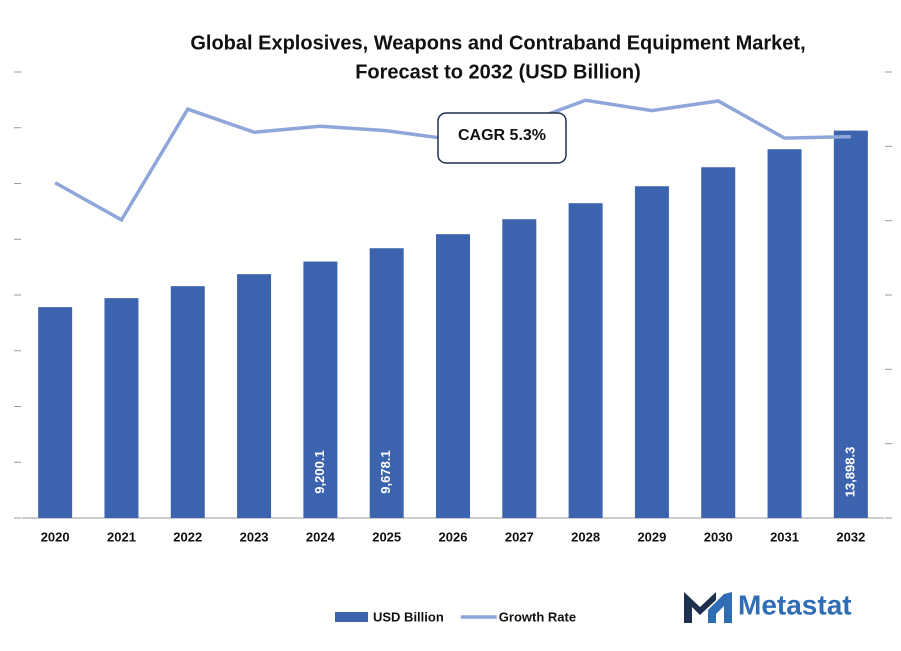 The image size is (901, 651). I want to click on x-tick-label: 2026, so click(453, 536).